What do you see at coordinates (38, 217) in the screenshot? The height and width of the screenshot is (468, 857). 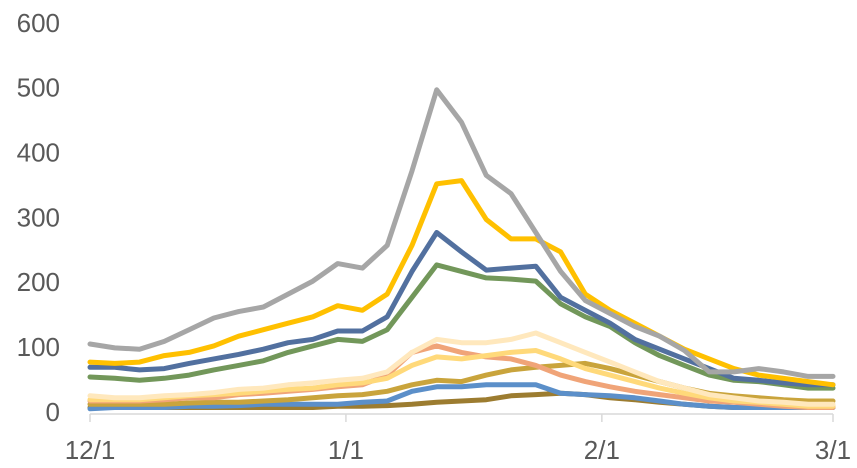 I see `y-tick-label: 300` at bounding box center [38, 217].